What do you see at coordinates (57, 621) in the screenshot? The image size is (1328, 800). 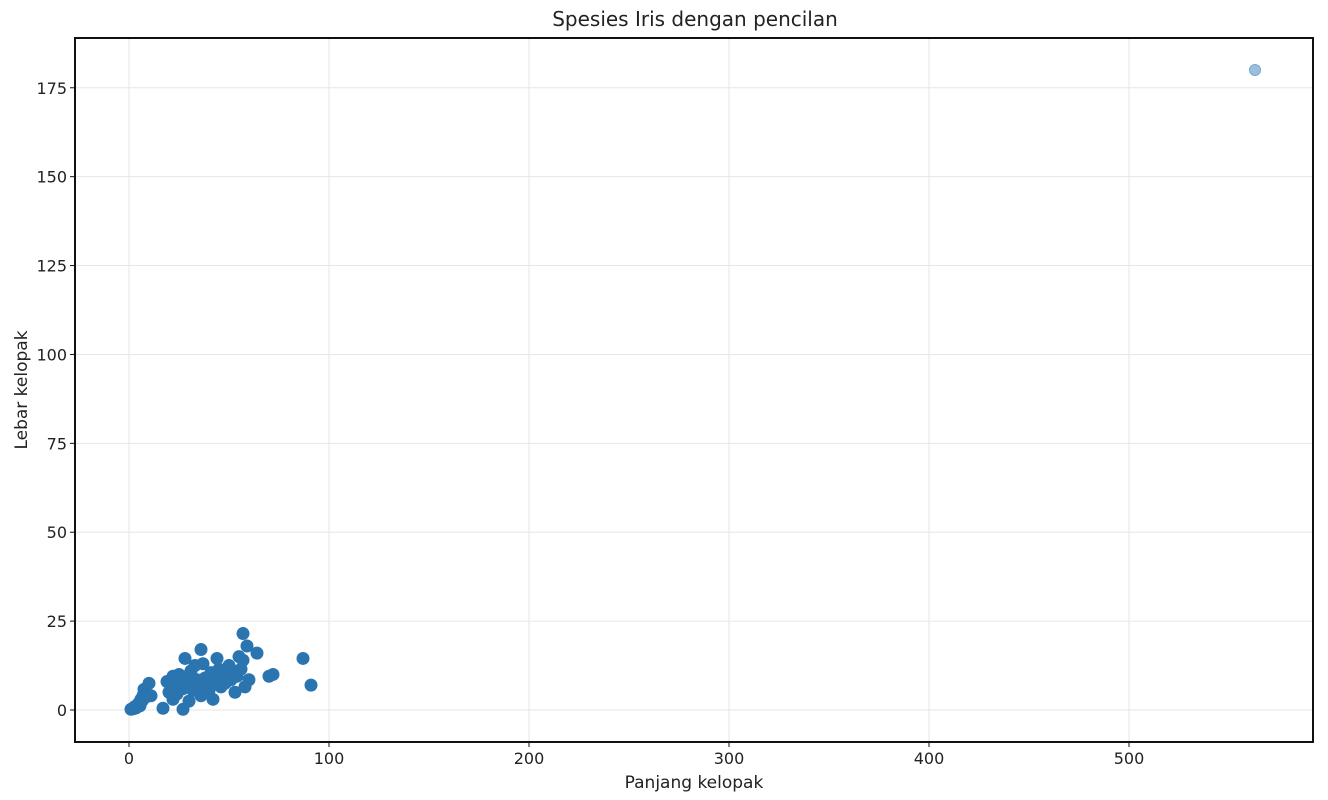 I see `y-tick-label: 25` at bounding box center [57, 621].